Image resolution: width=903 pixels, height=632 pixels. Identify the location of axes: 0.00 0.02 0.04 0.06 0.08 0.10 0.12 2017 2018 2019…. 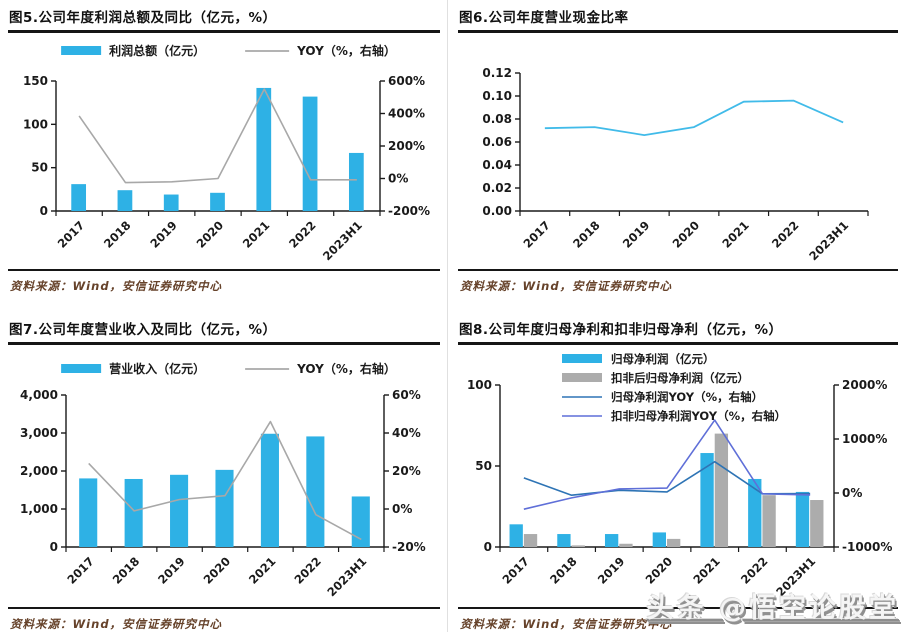
(675, 164).